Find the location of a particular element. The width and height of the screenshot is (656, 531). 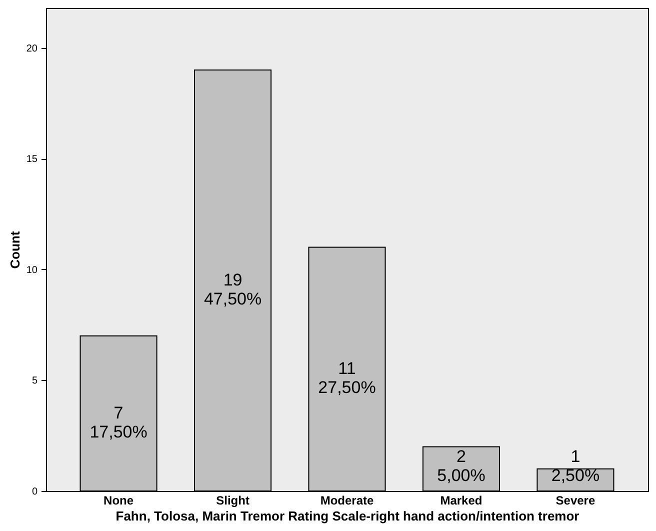

data-label: 7 17,50% is located at coordinates (119, 422).